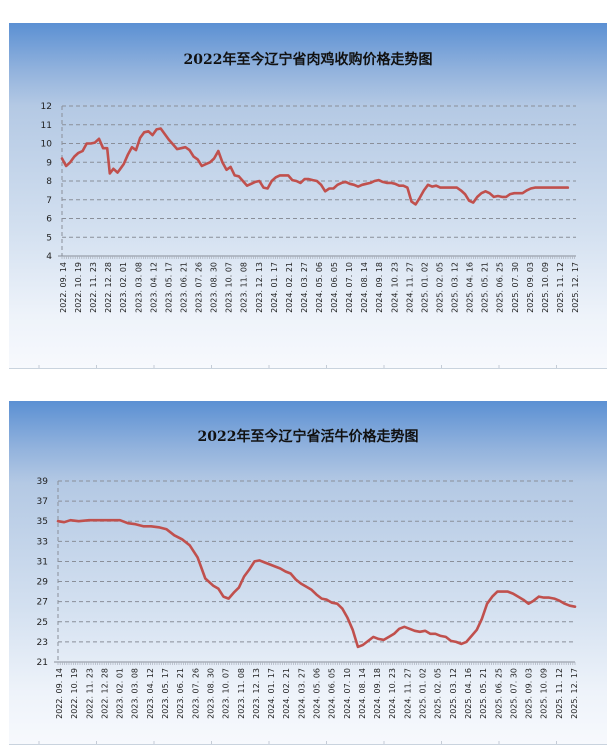 The image size is (612, 756). Describe the element at coordinates (43, 583) in the screenshot. I see `y-tick-label: 29` at that location.